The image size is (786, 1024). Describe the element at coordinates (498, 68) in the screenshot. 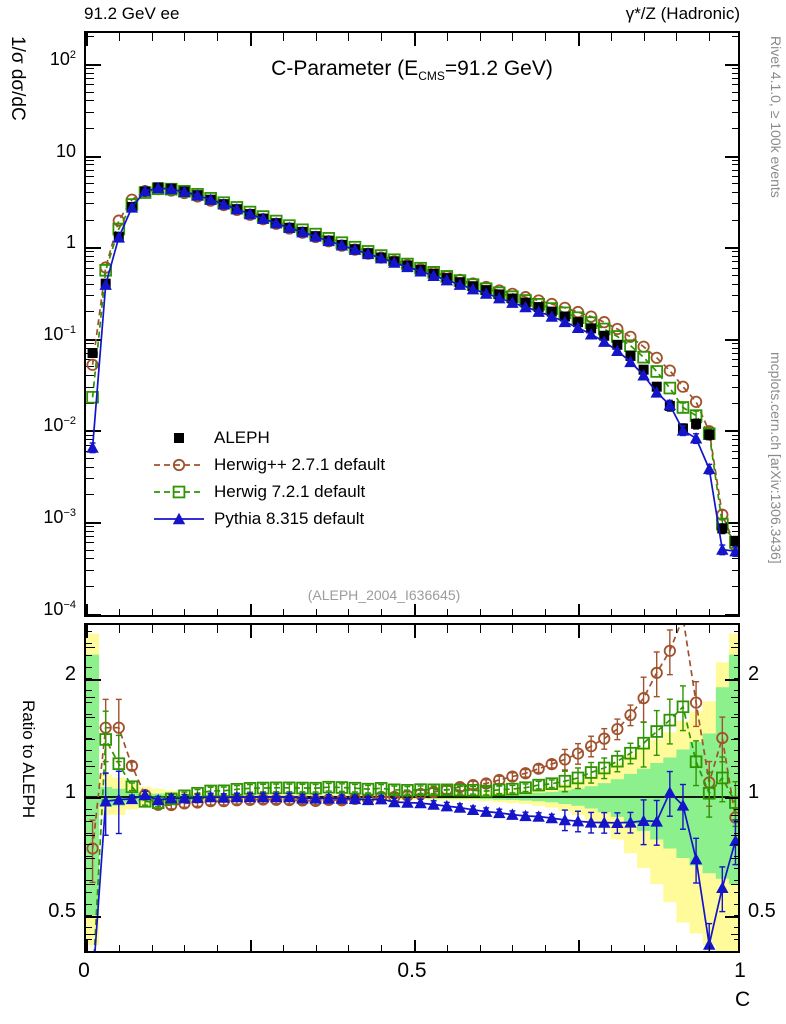

I see `plot-title-tail: =91.2 GeV)` at that location.